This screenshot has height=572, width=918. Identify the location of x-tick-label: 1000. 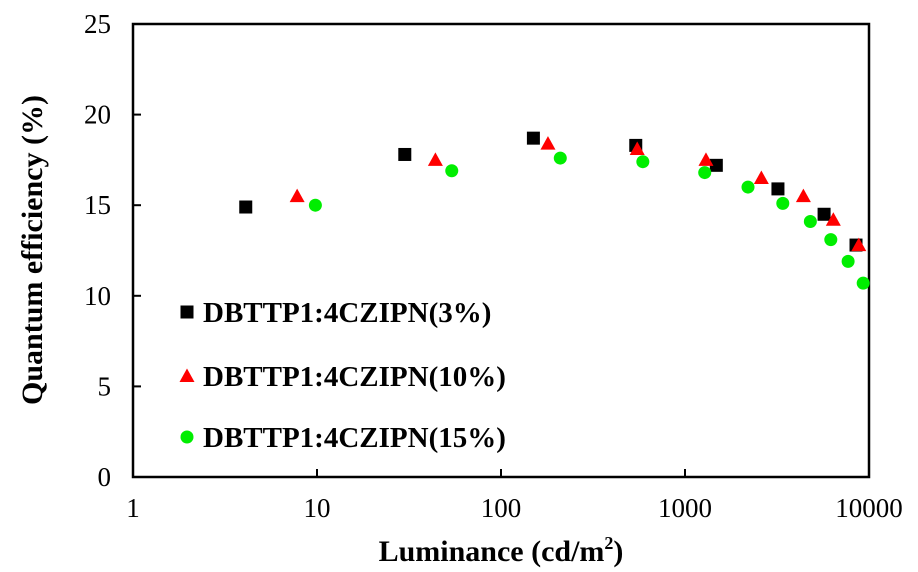
(685, 508).